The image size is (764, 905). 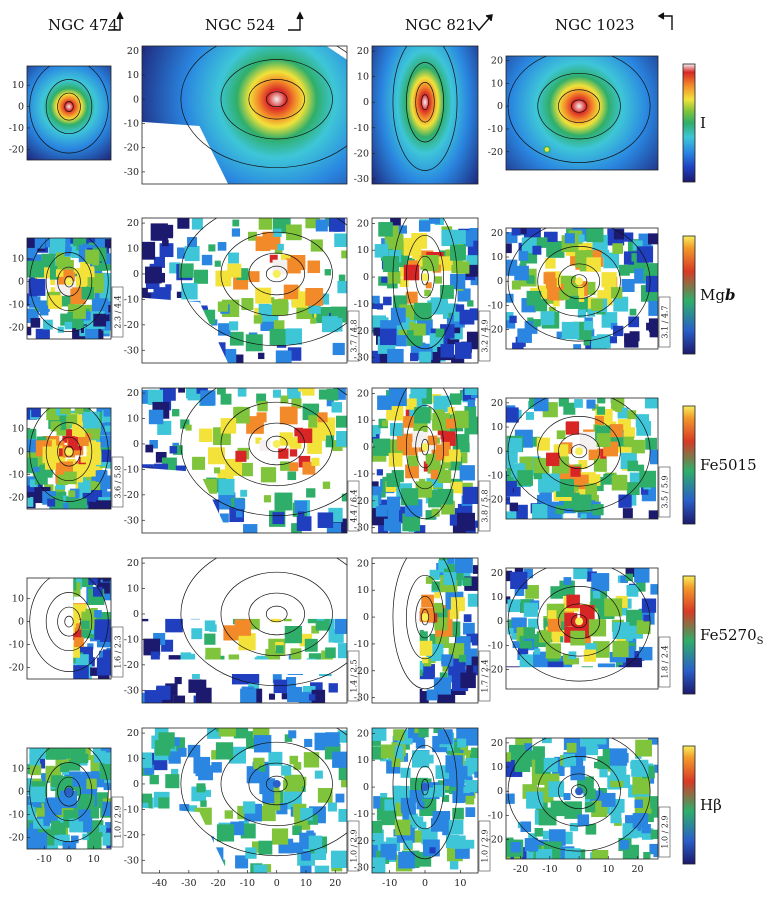 What do you see at coordinates (240, 25) in the screenshot?
I see `galaxy-title-1: NGC 524` at bounding box center [240, 25].